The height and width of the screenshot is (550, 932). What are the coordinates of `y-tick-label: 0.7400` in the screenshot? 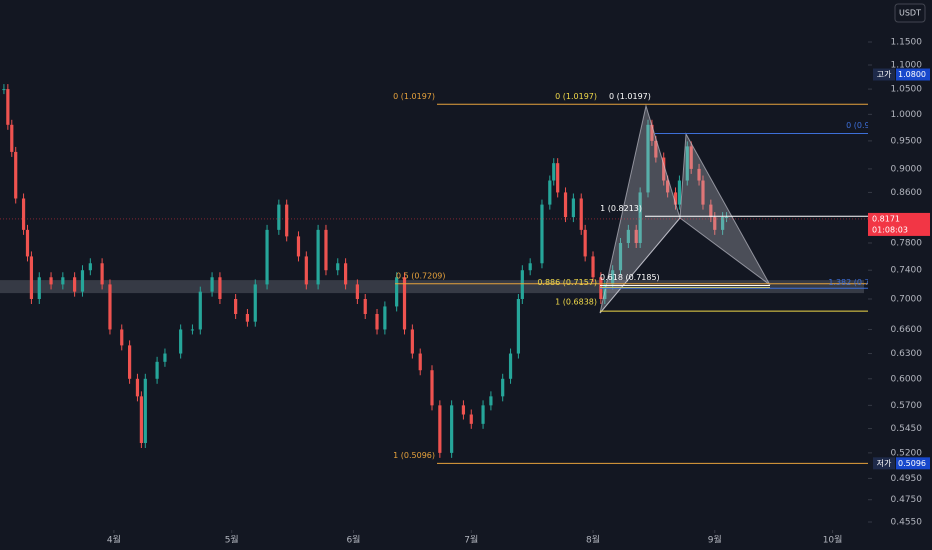 It's located at (907, 271).